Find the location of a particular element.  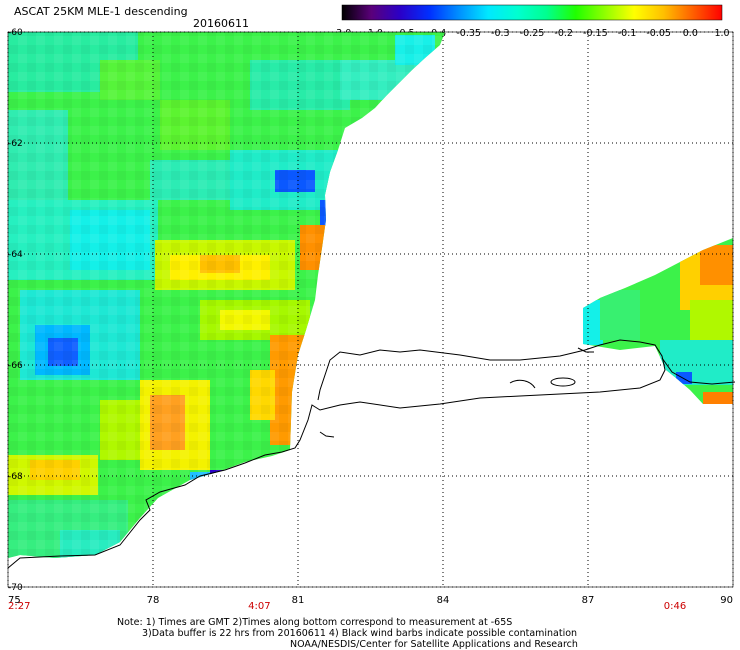

lat-label: -66 is located at coordinates (15, 366).